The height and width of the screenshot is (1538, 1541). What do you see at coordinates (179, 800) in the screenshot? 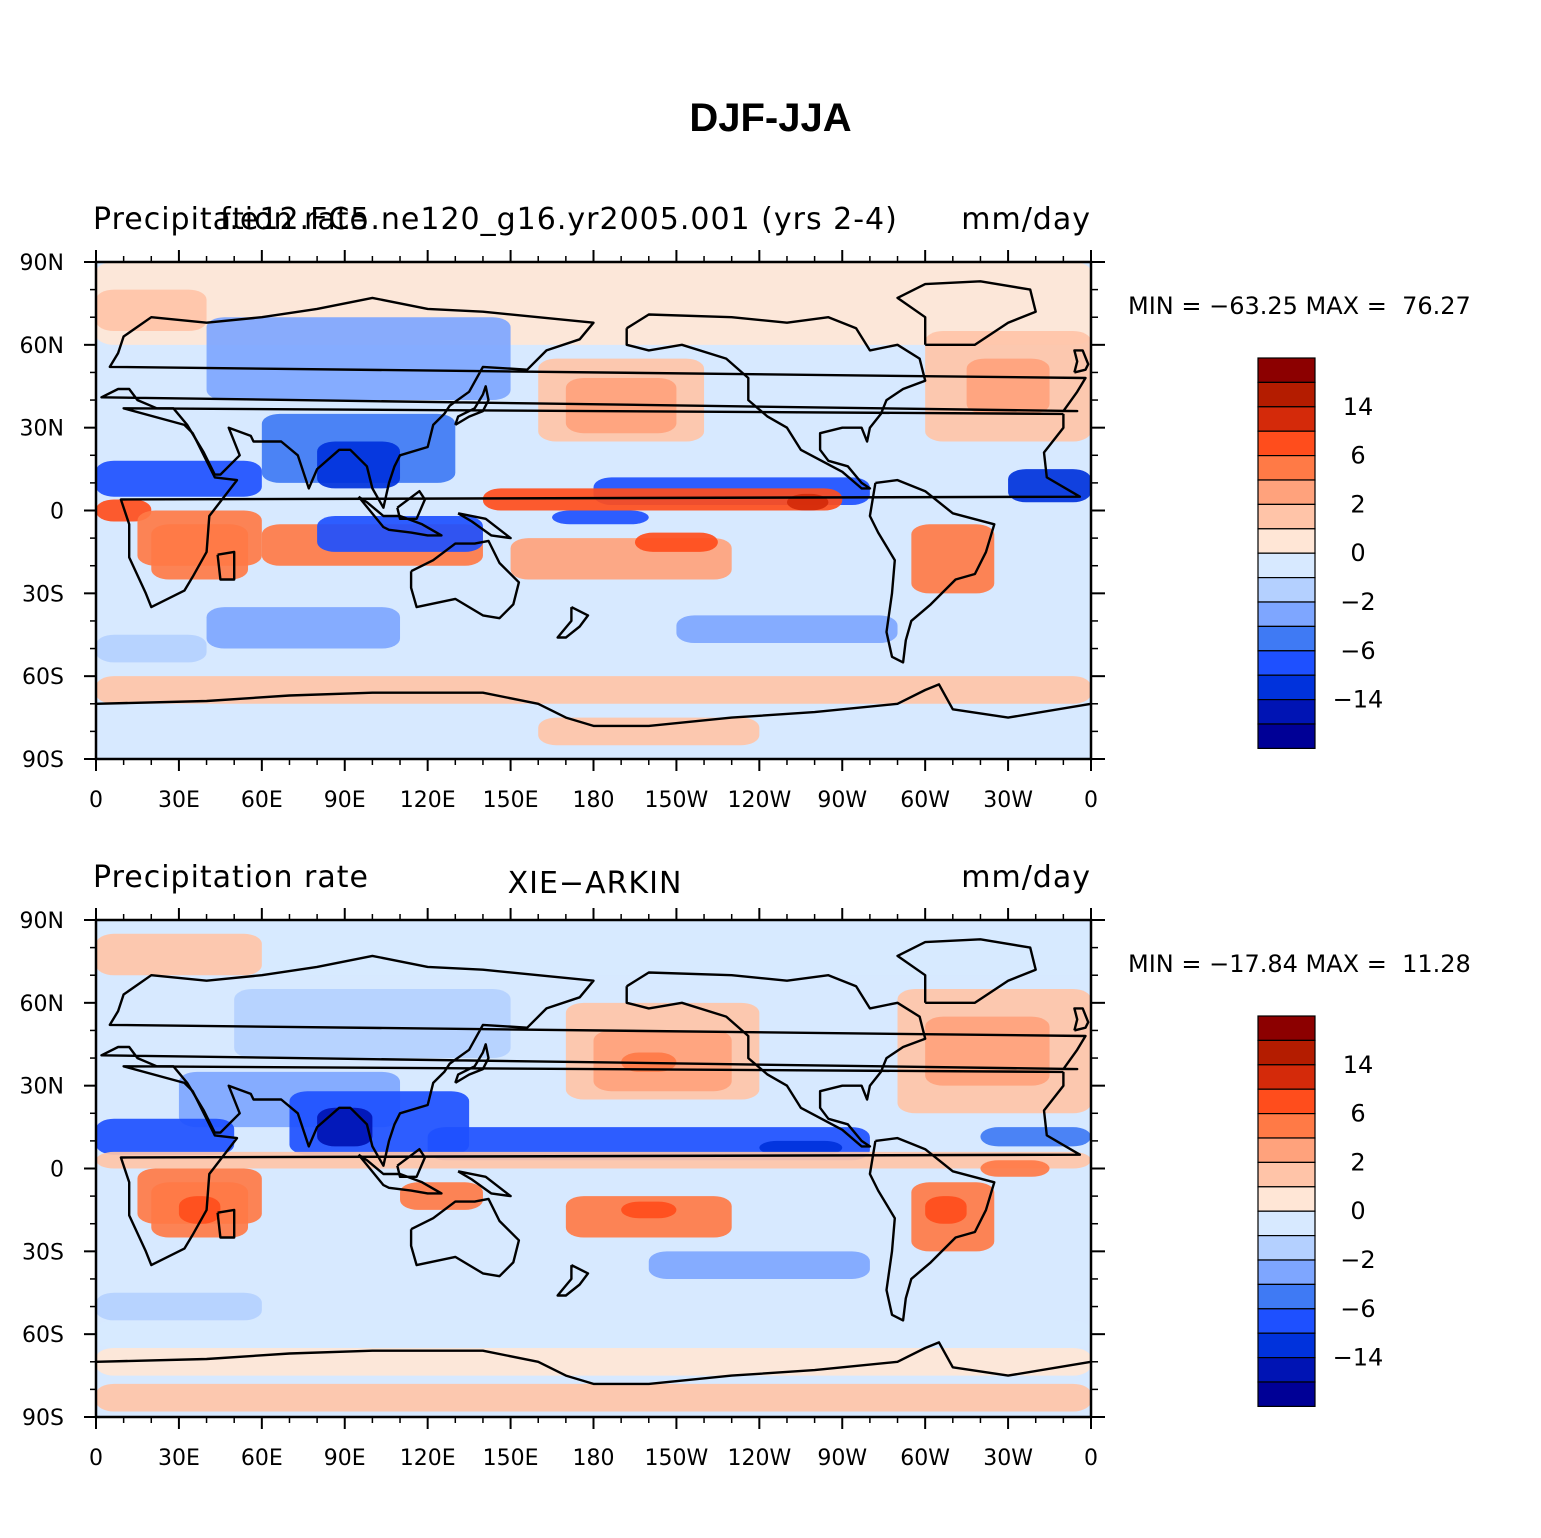
I see `x-tick-label: 30E` at bounding box center [179, 800].